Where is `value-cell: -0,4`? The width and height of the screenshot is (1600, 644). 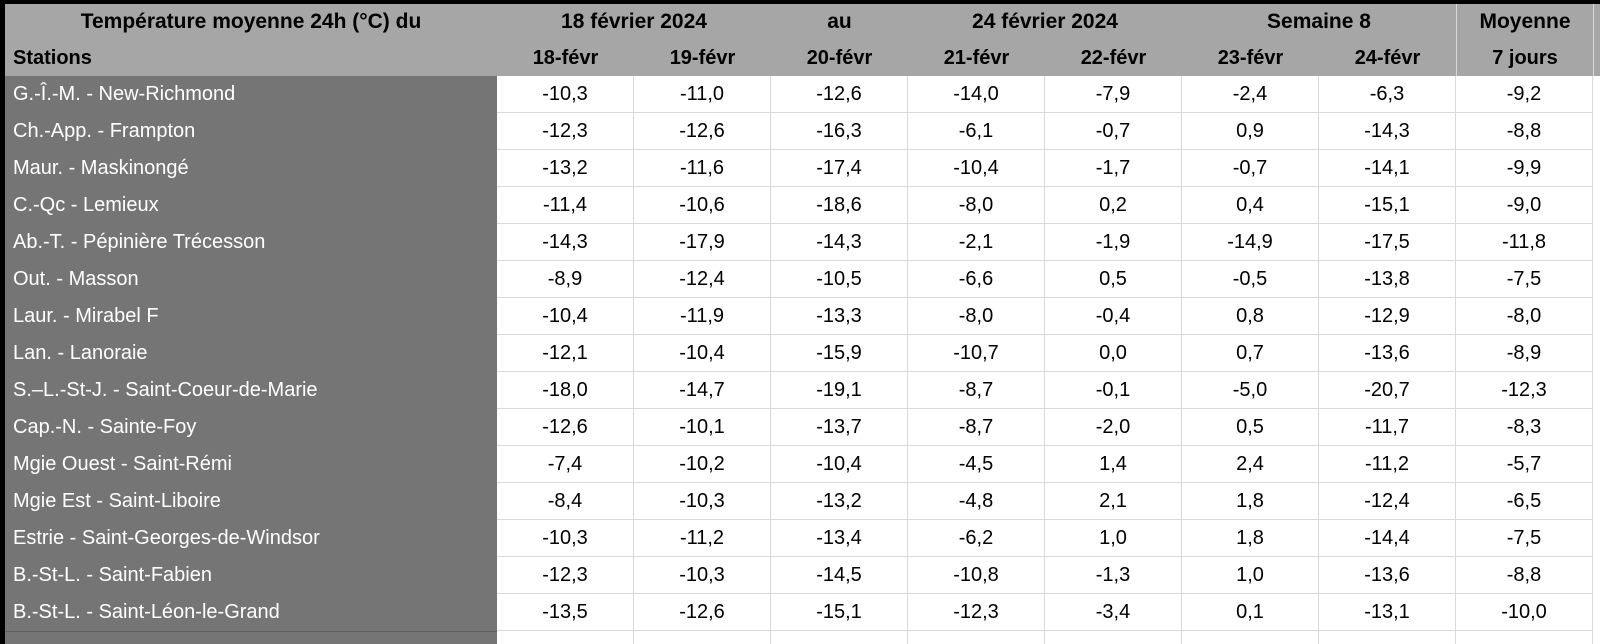
value-cell: -0,4 is located at coordinates (1113, 316).